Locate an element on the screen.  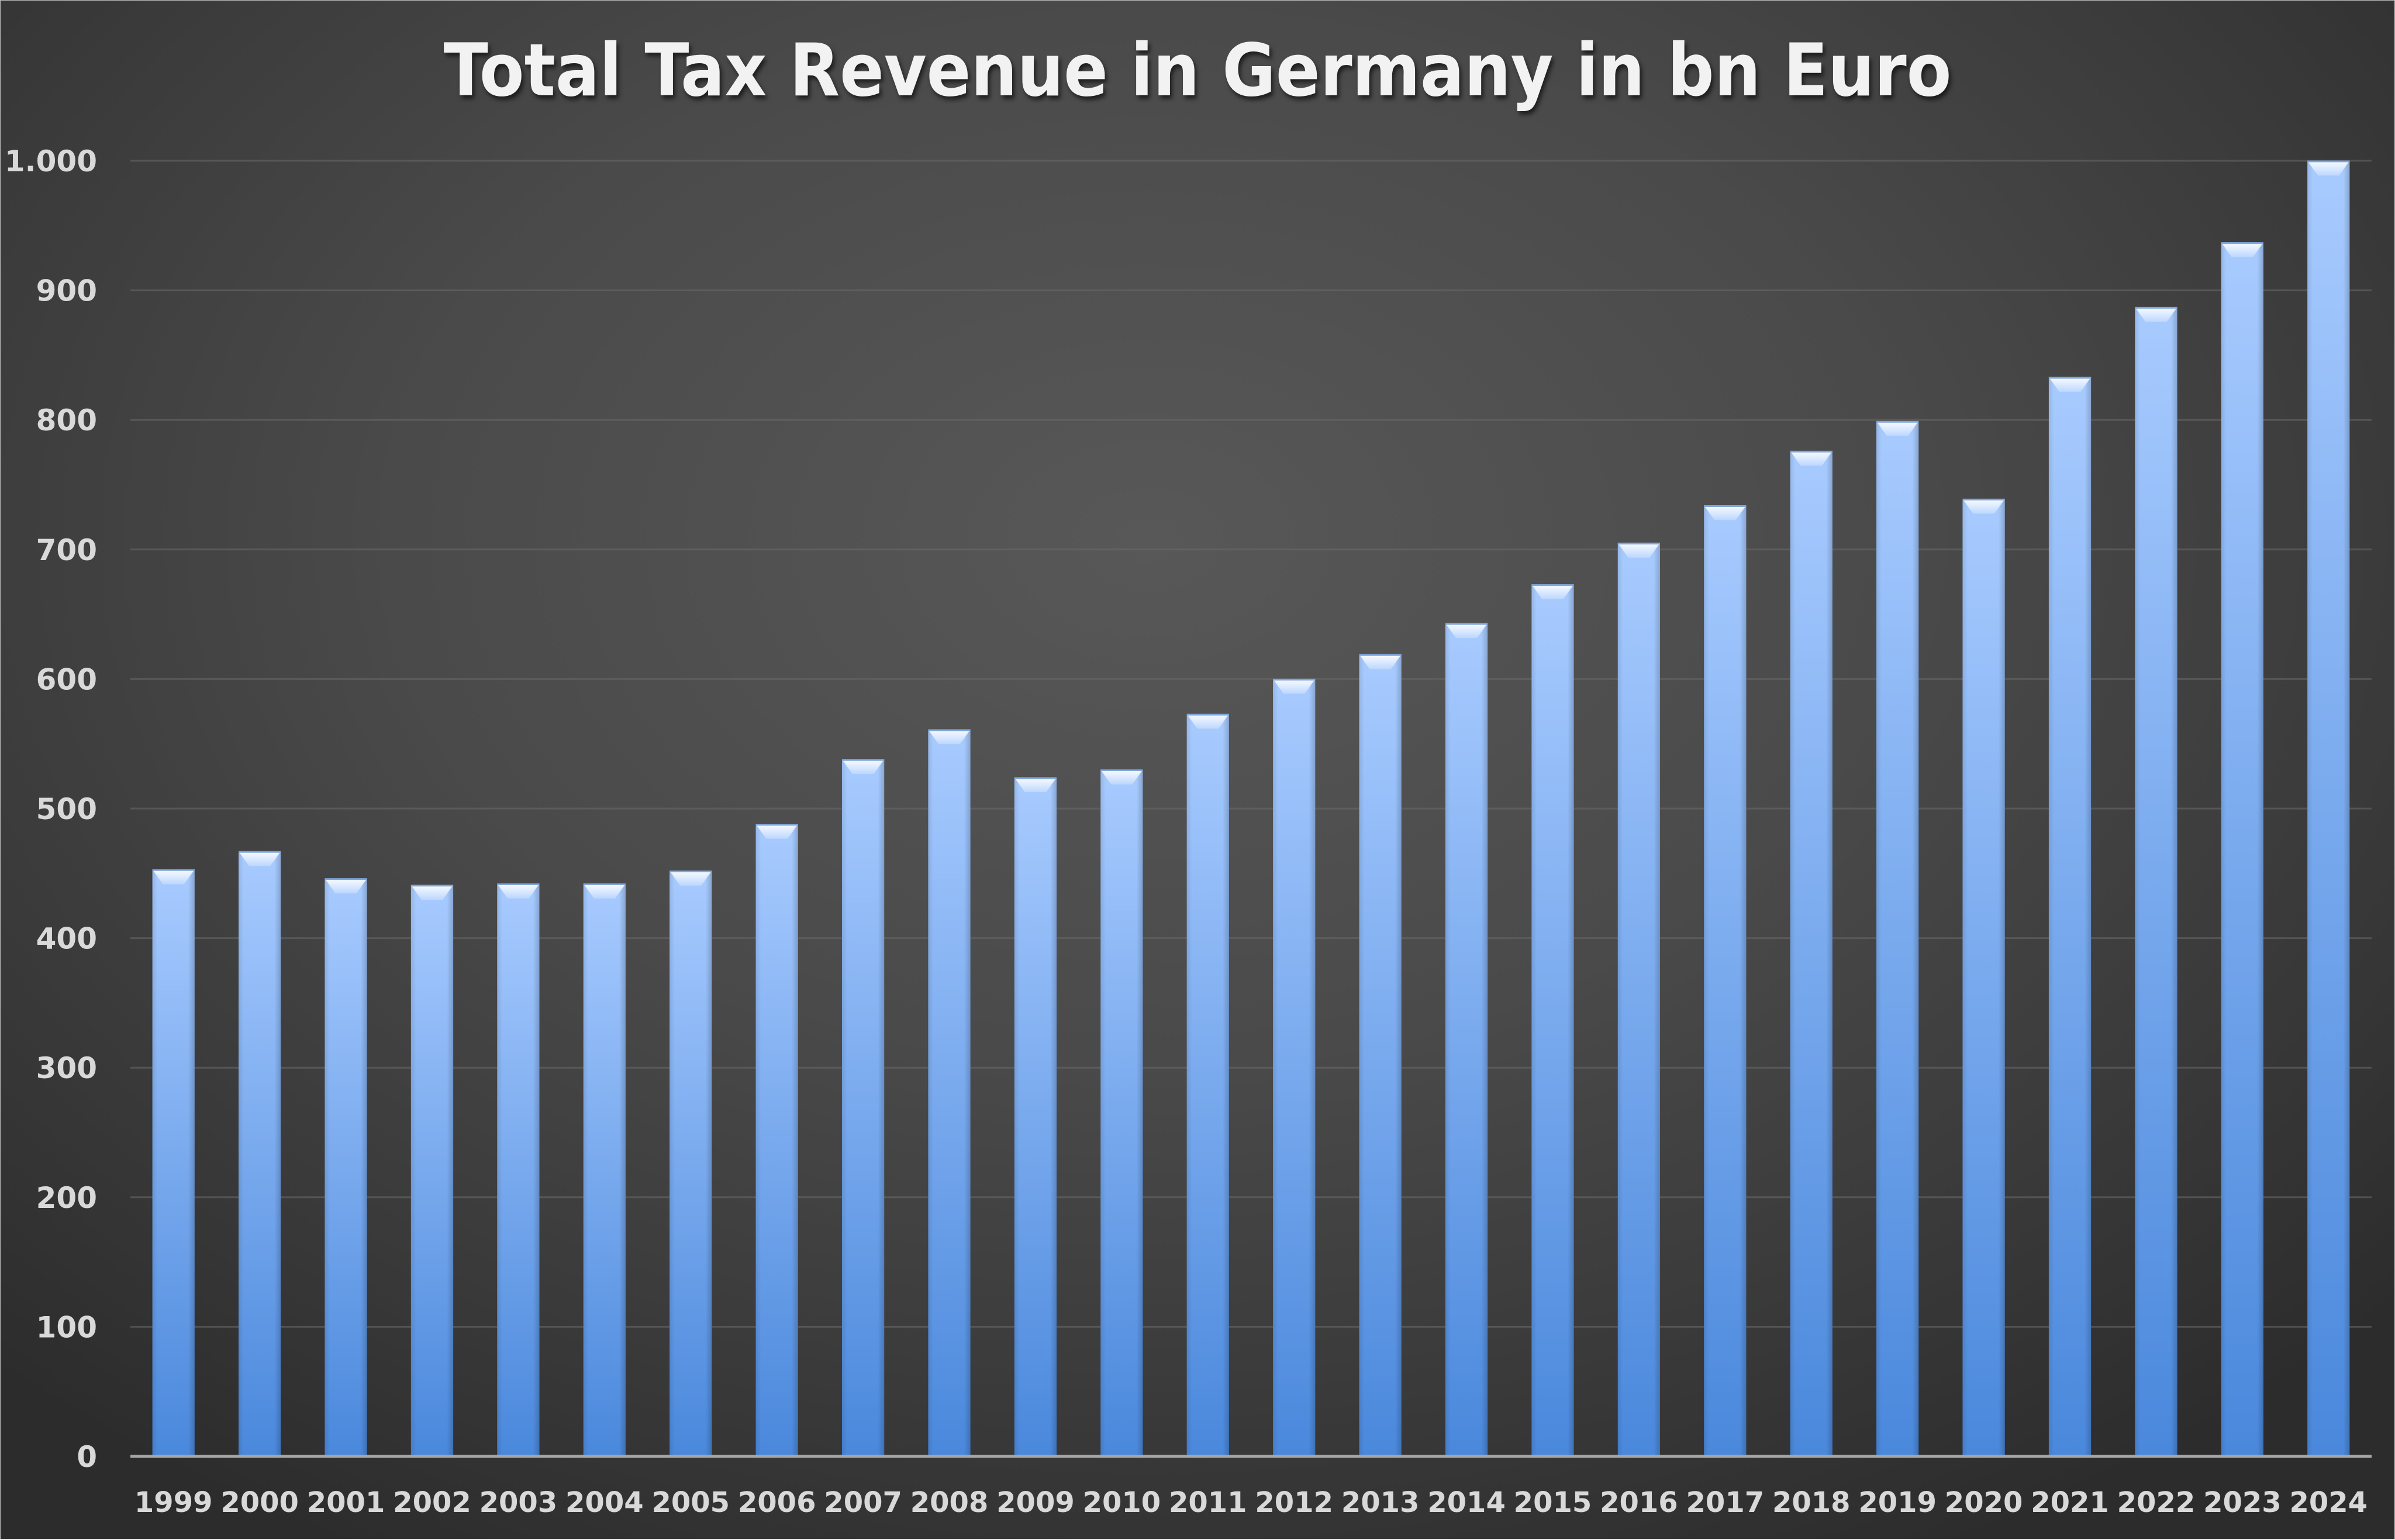
bar-2015 is located at coordinates (1552, 1020).